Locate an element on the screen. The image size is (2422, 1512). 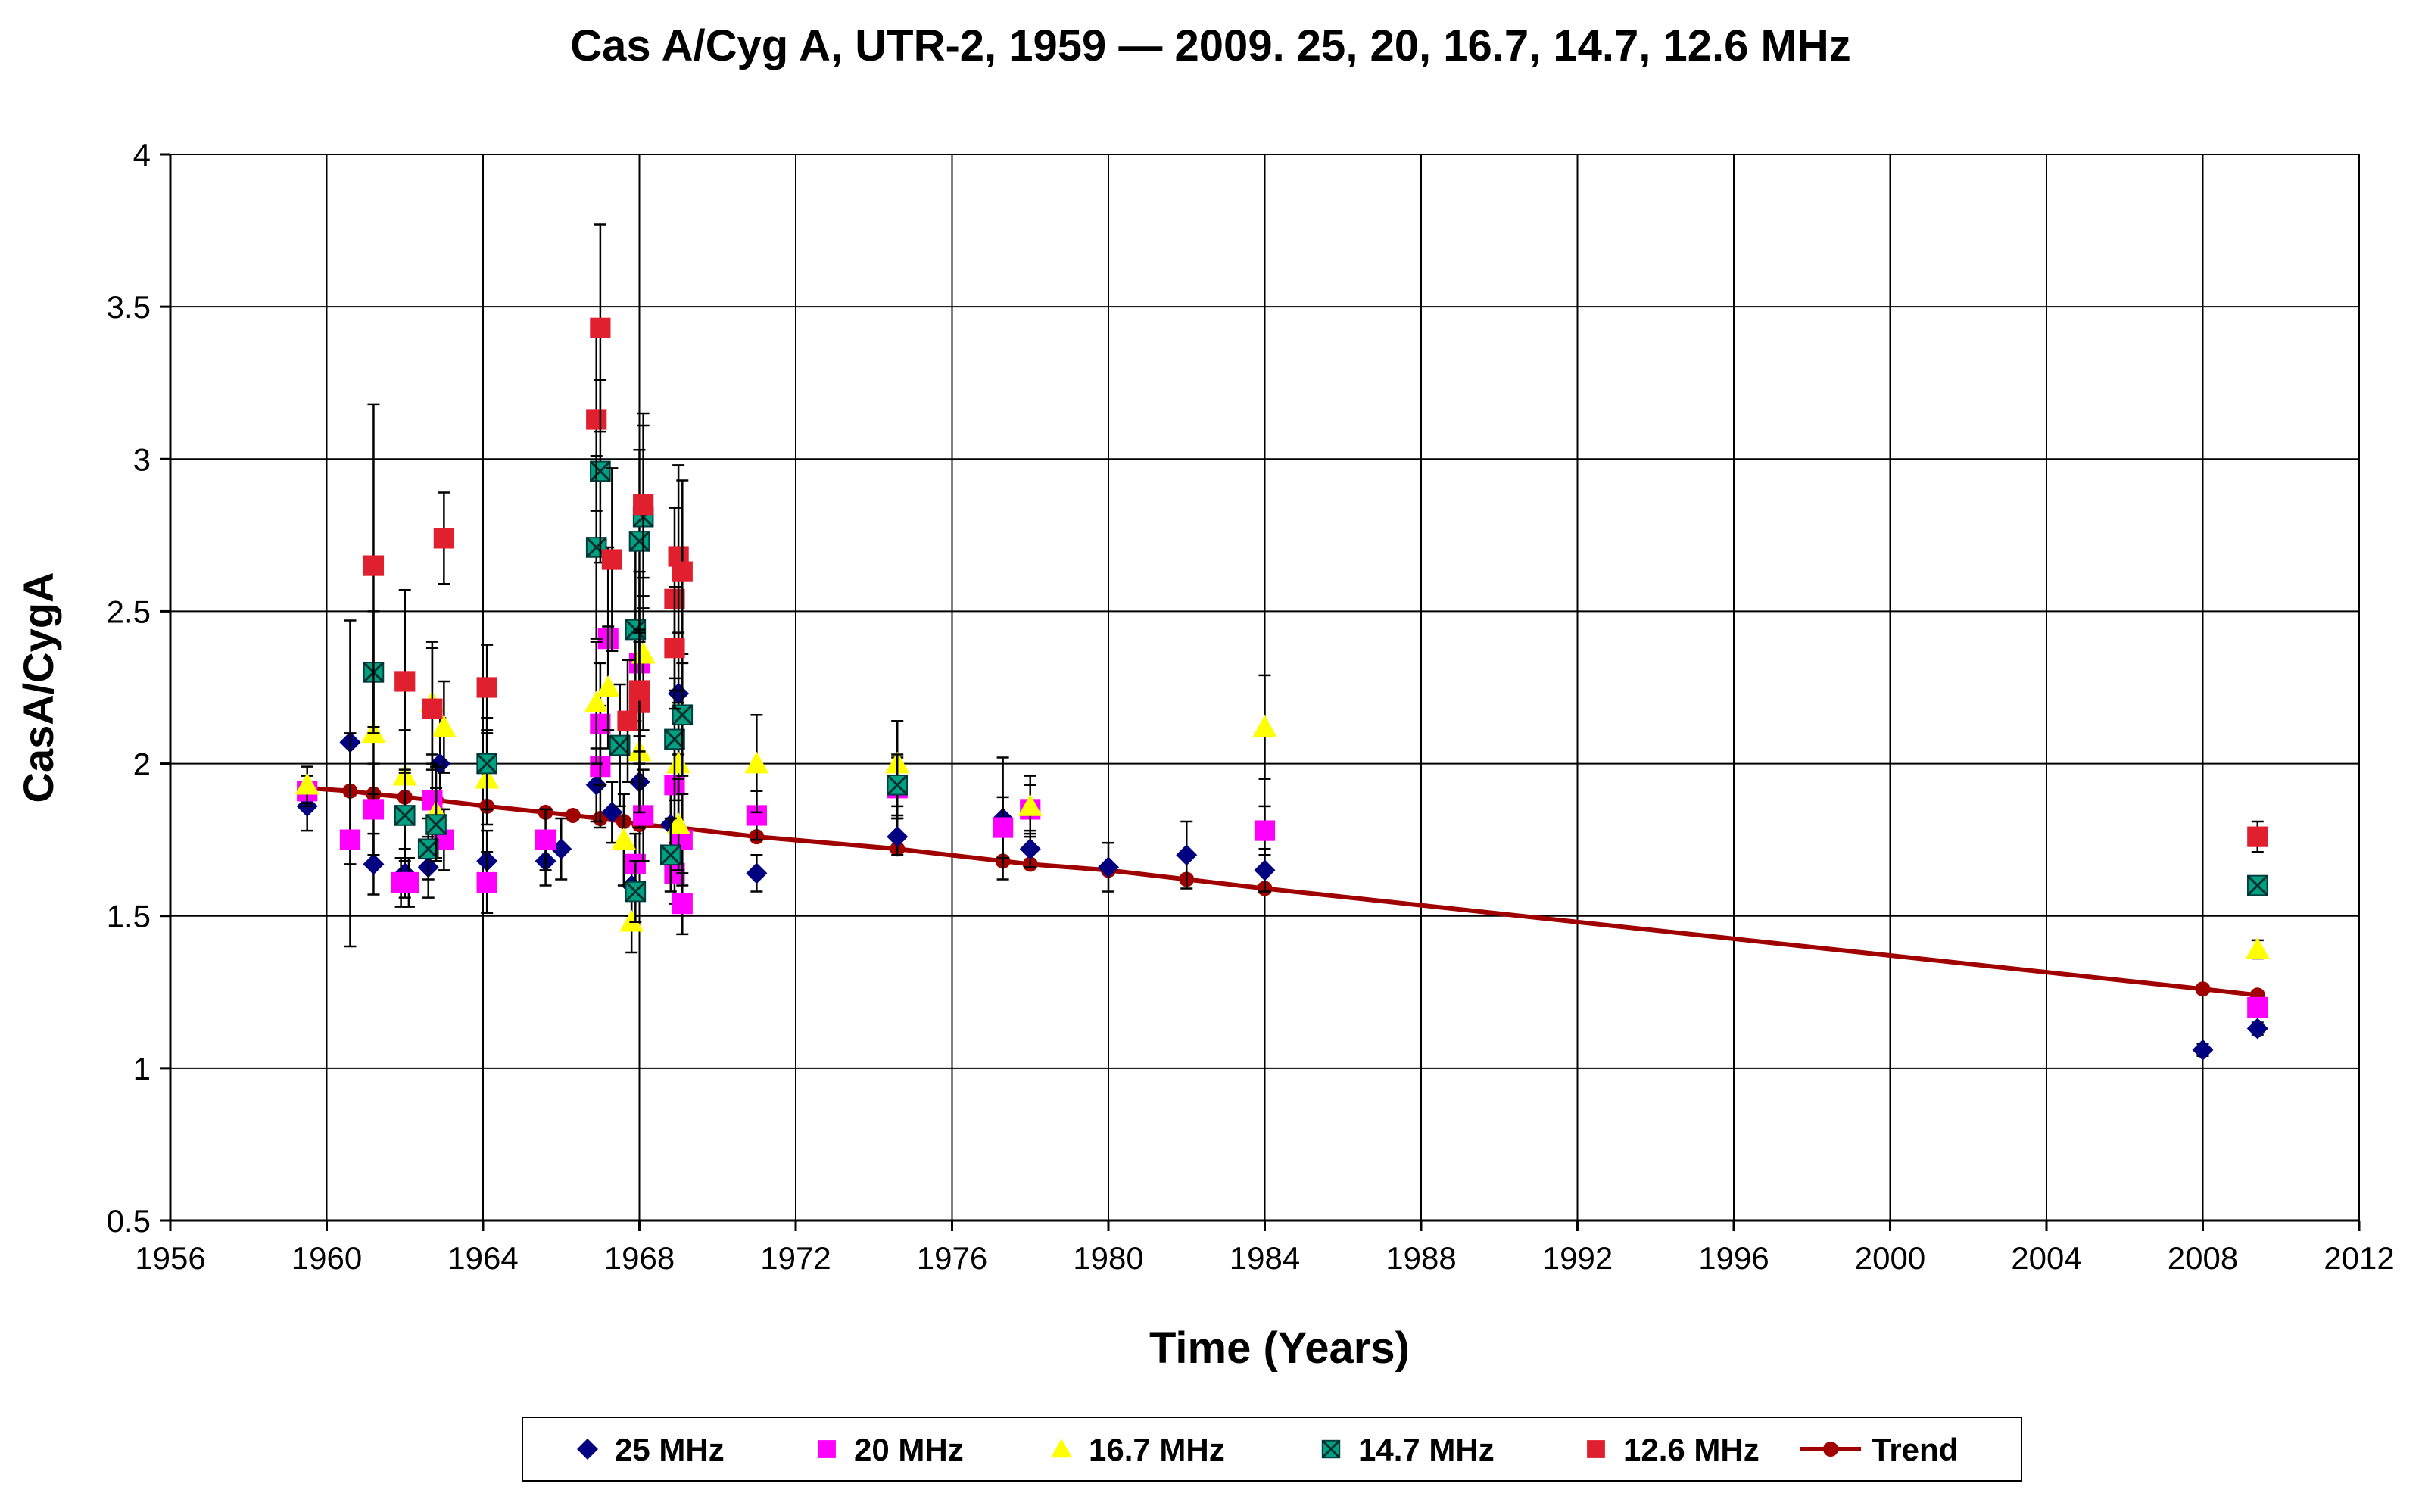
x-tick-label: 1988 is located at coordinates (1421, 1258).